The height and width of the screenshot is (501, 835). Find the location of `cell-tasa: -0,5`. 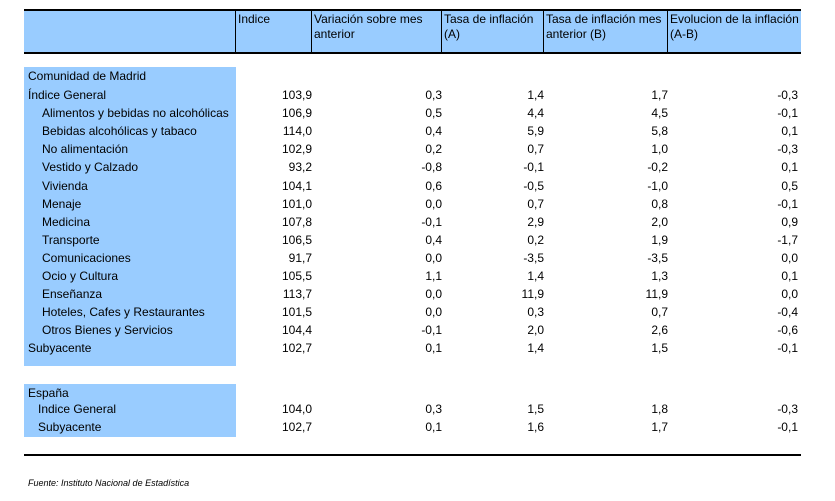

cell-tasa: -0,5 is located at coordinates (533, 185).